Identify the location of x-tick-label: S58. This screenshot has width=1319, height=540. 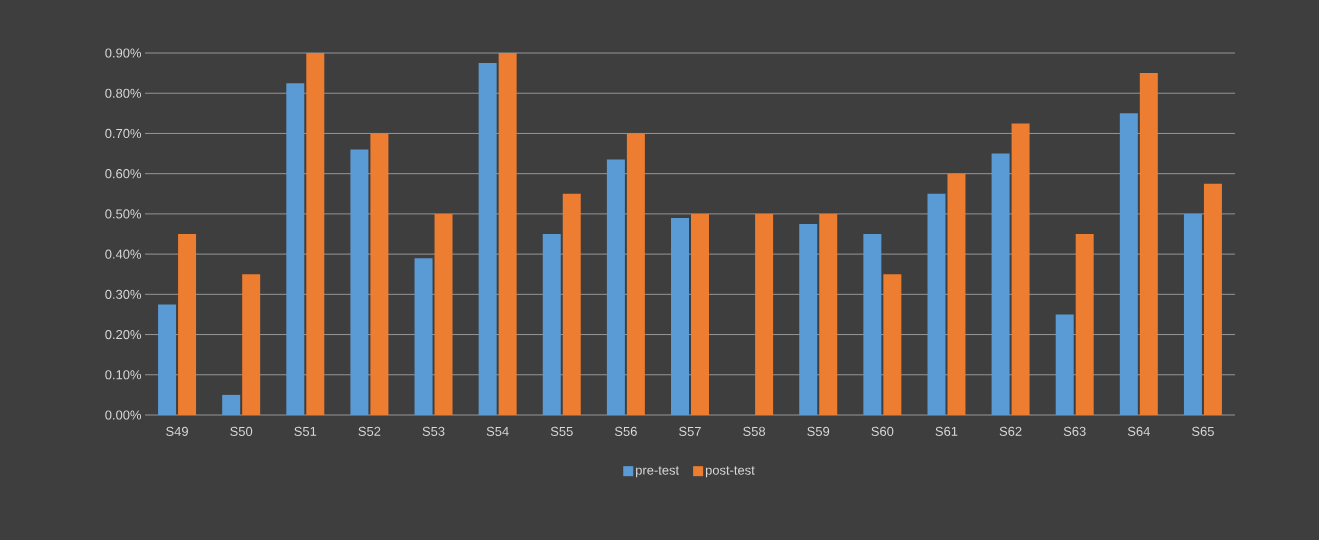
(754, 431).